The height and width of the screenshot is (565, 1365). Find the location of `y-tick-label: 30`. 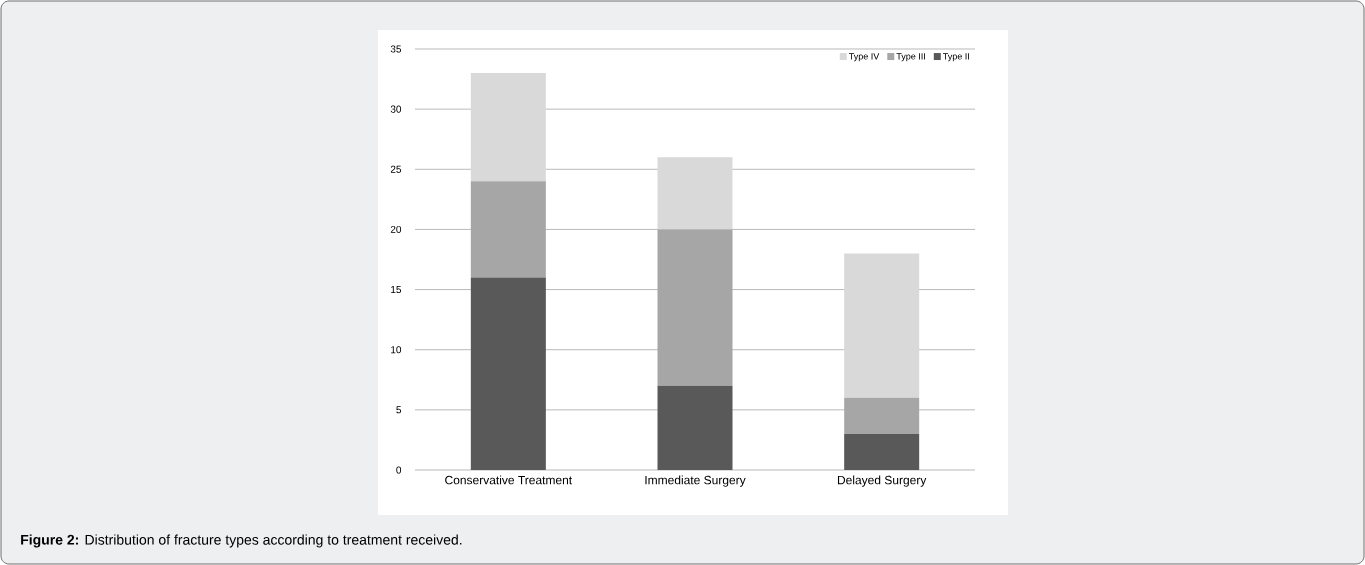

y-tick-label: 30 is located at coordinates (396, 109).